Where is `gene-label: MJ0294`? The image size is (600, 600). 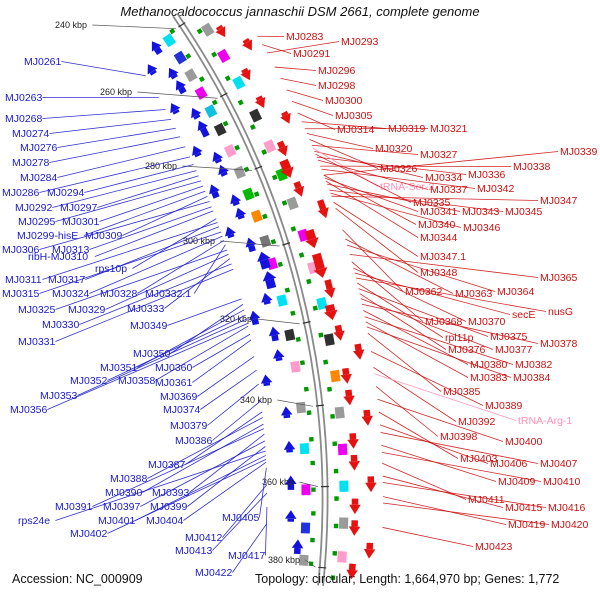
gene-label: MJ0294 is located at coordinates (66, 193).